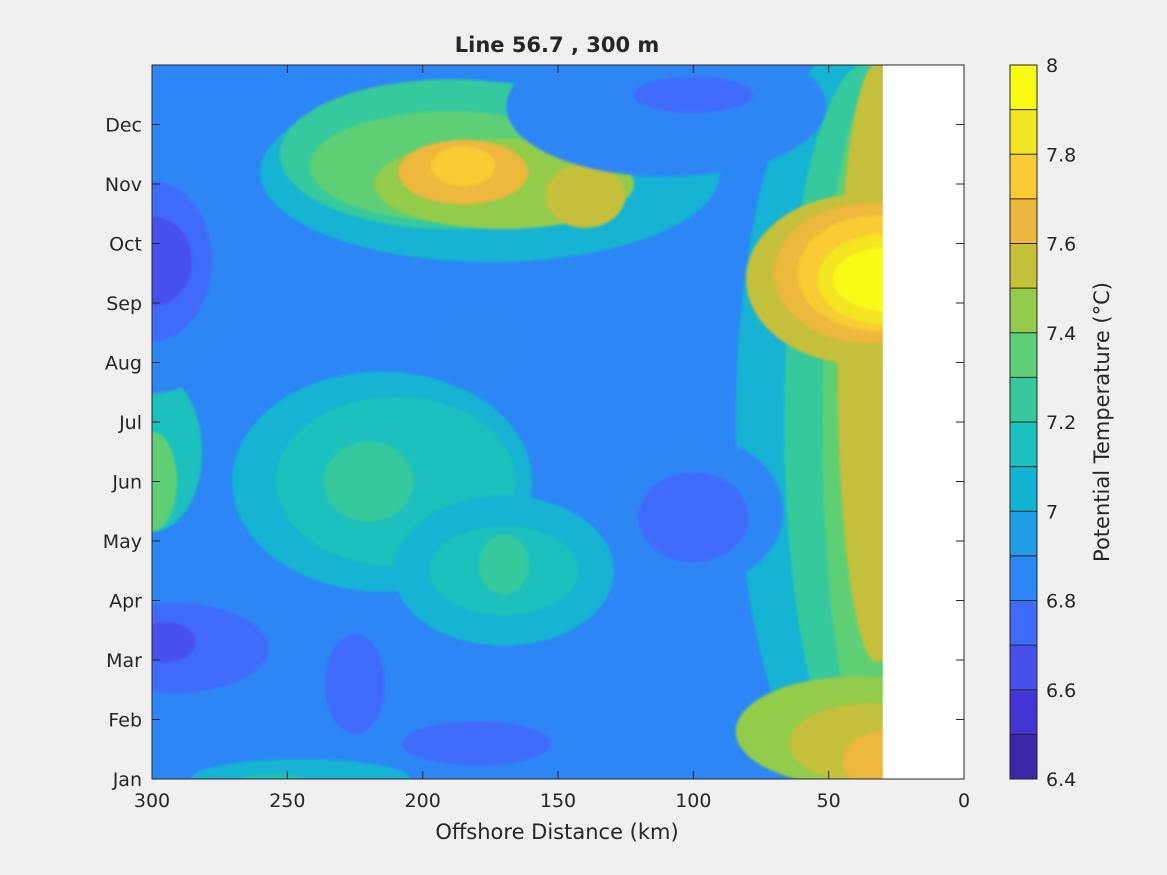 The width and height of the screenshot is (1167, 875). What do you see at coordinates (882, 422) in the screenshot?
I see `no-data-strip` at bounding box center [882, 422].